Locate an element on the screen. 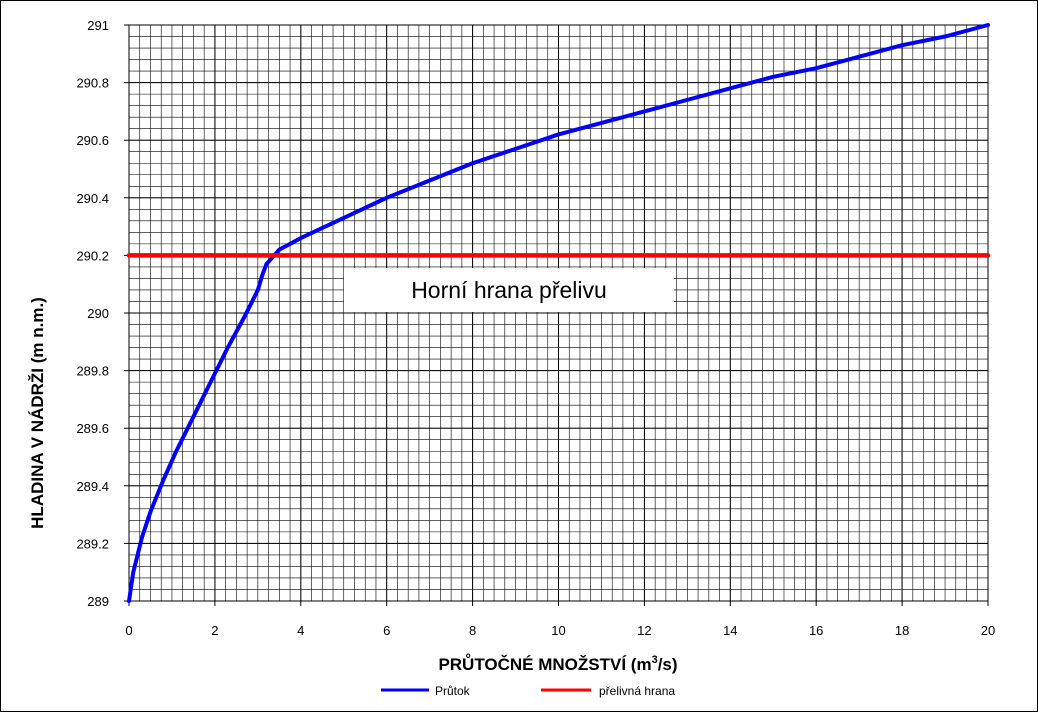  x-tick-label: 6 is located at coordinates (386, 630).